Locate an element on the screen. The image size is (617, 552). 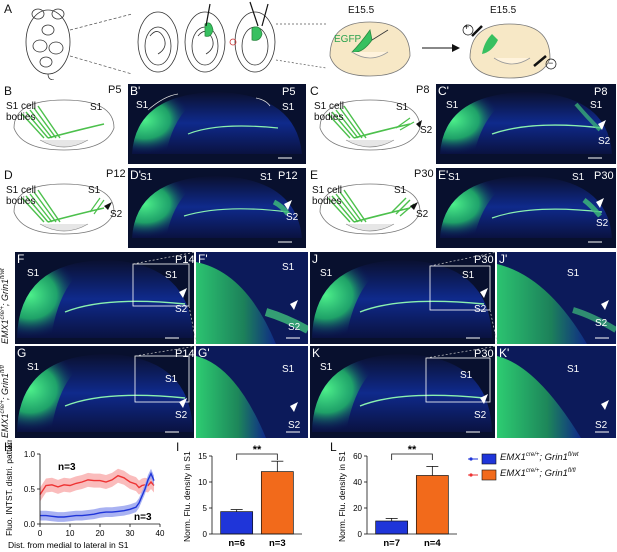
h-annotation-wt: n=3 is located at coordinates (143, 517).